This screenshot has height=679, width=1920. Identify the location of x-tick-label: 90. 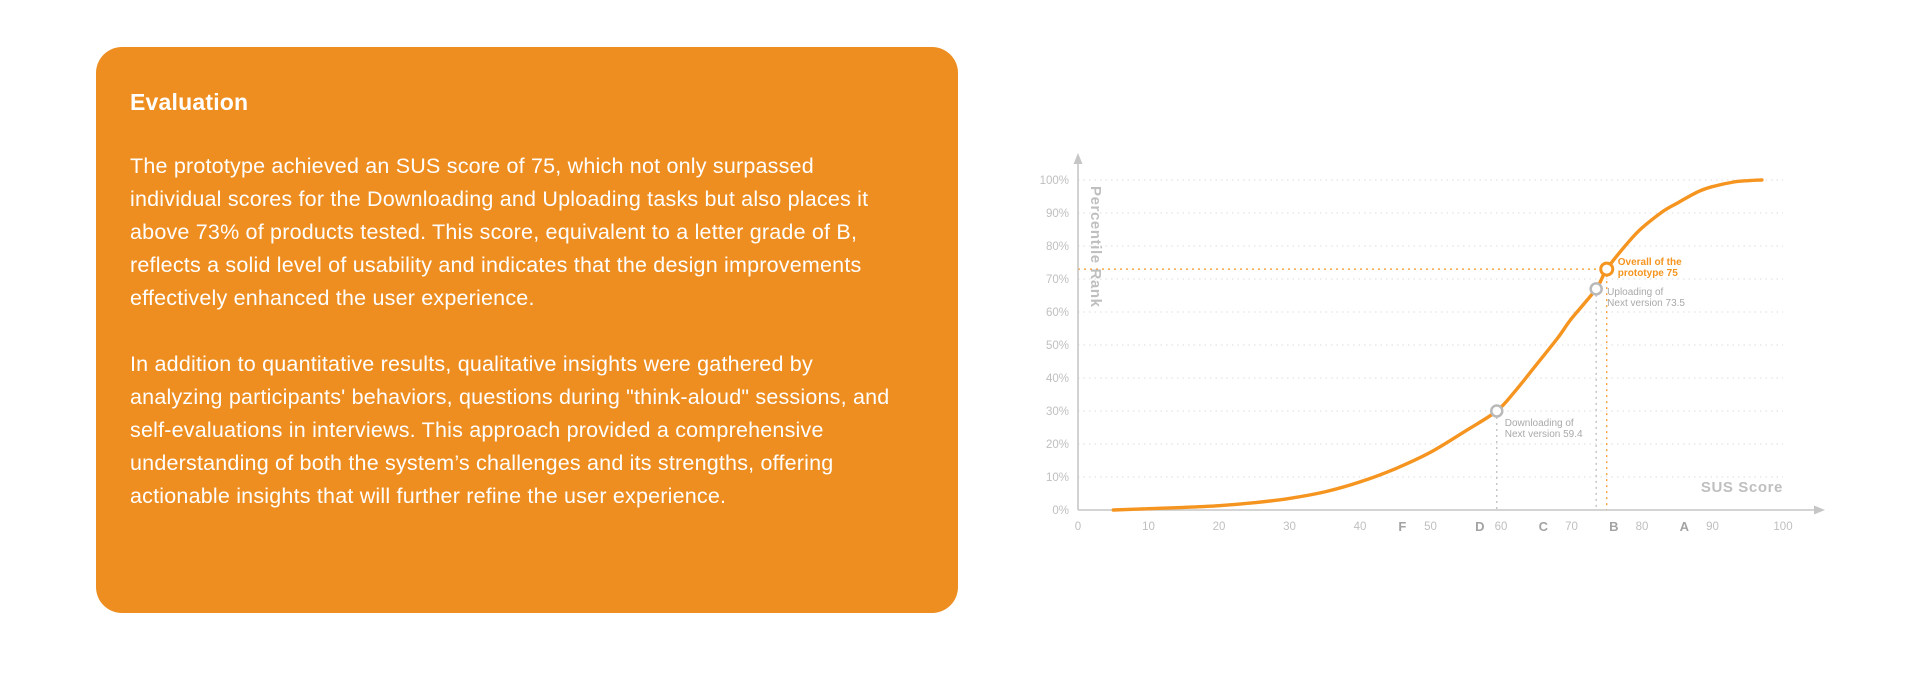
(1712, 527).